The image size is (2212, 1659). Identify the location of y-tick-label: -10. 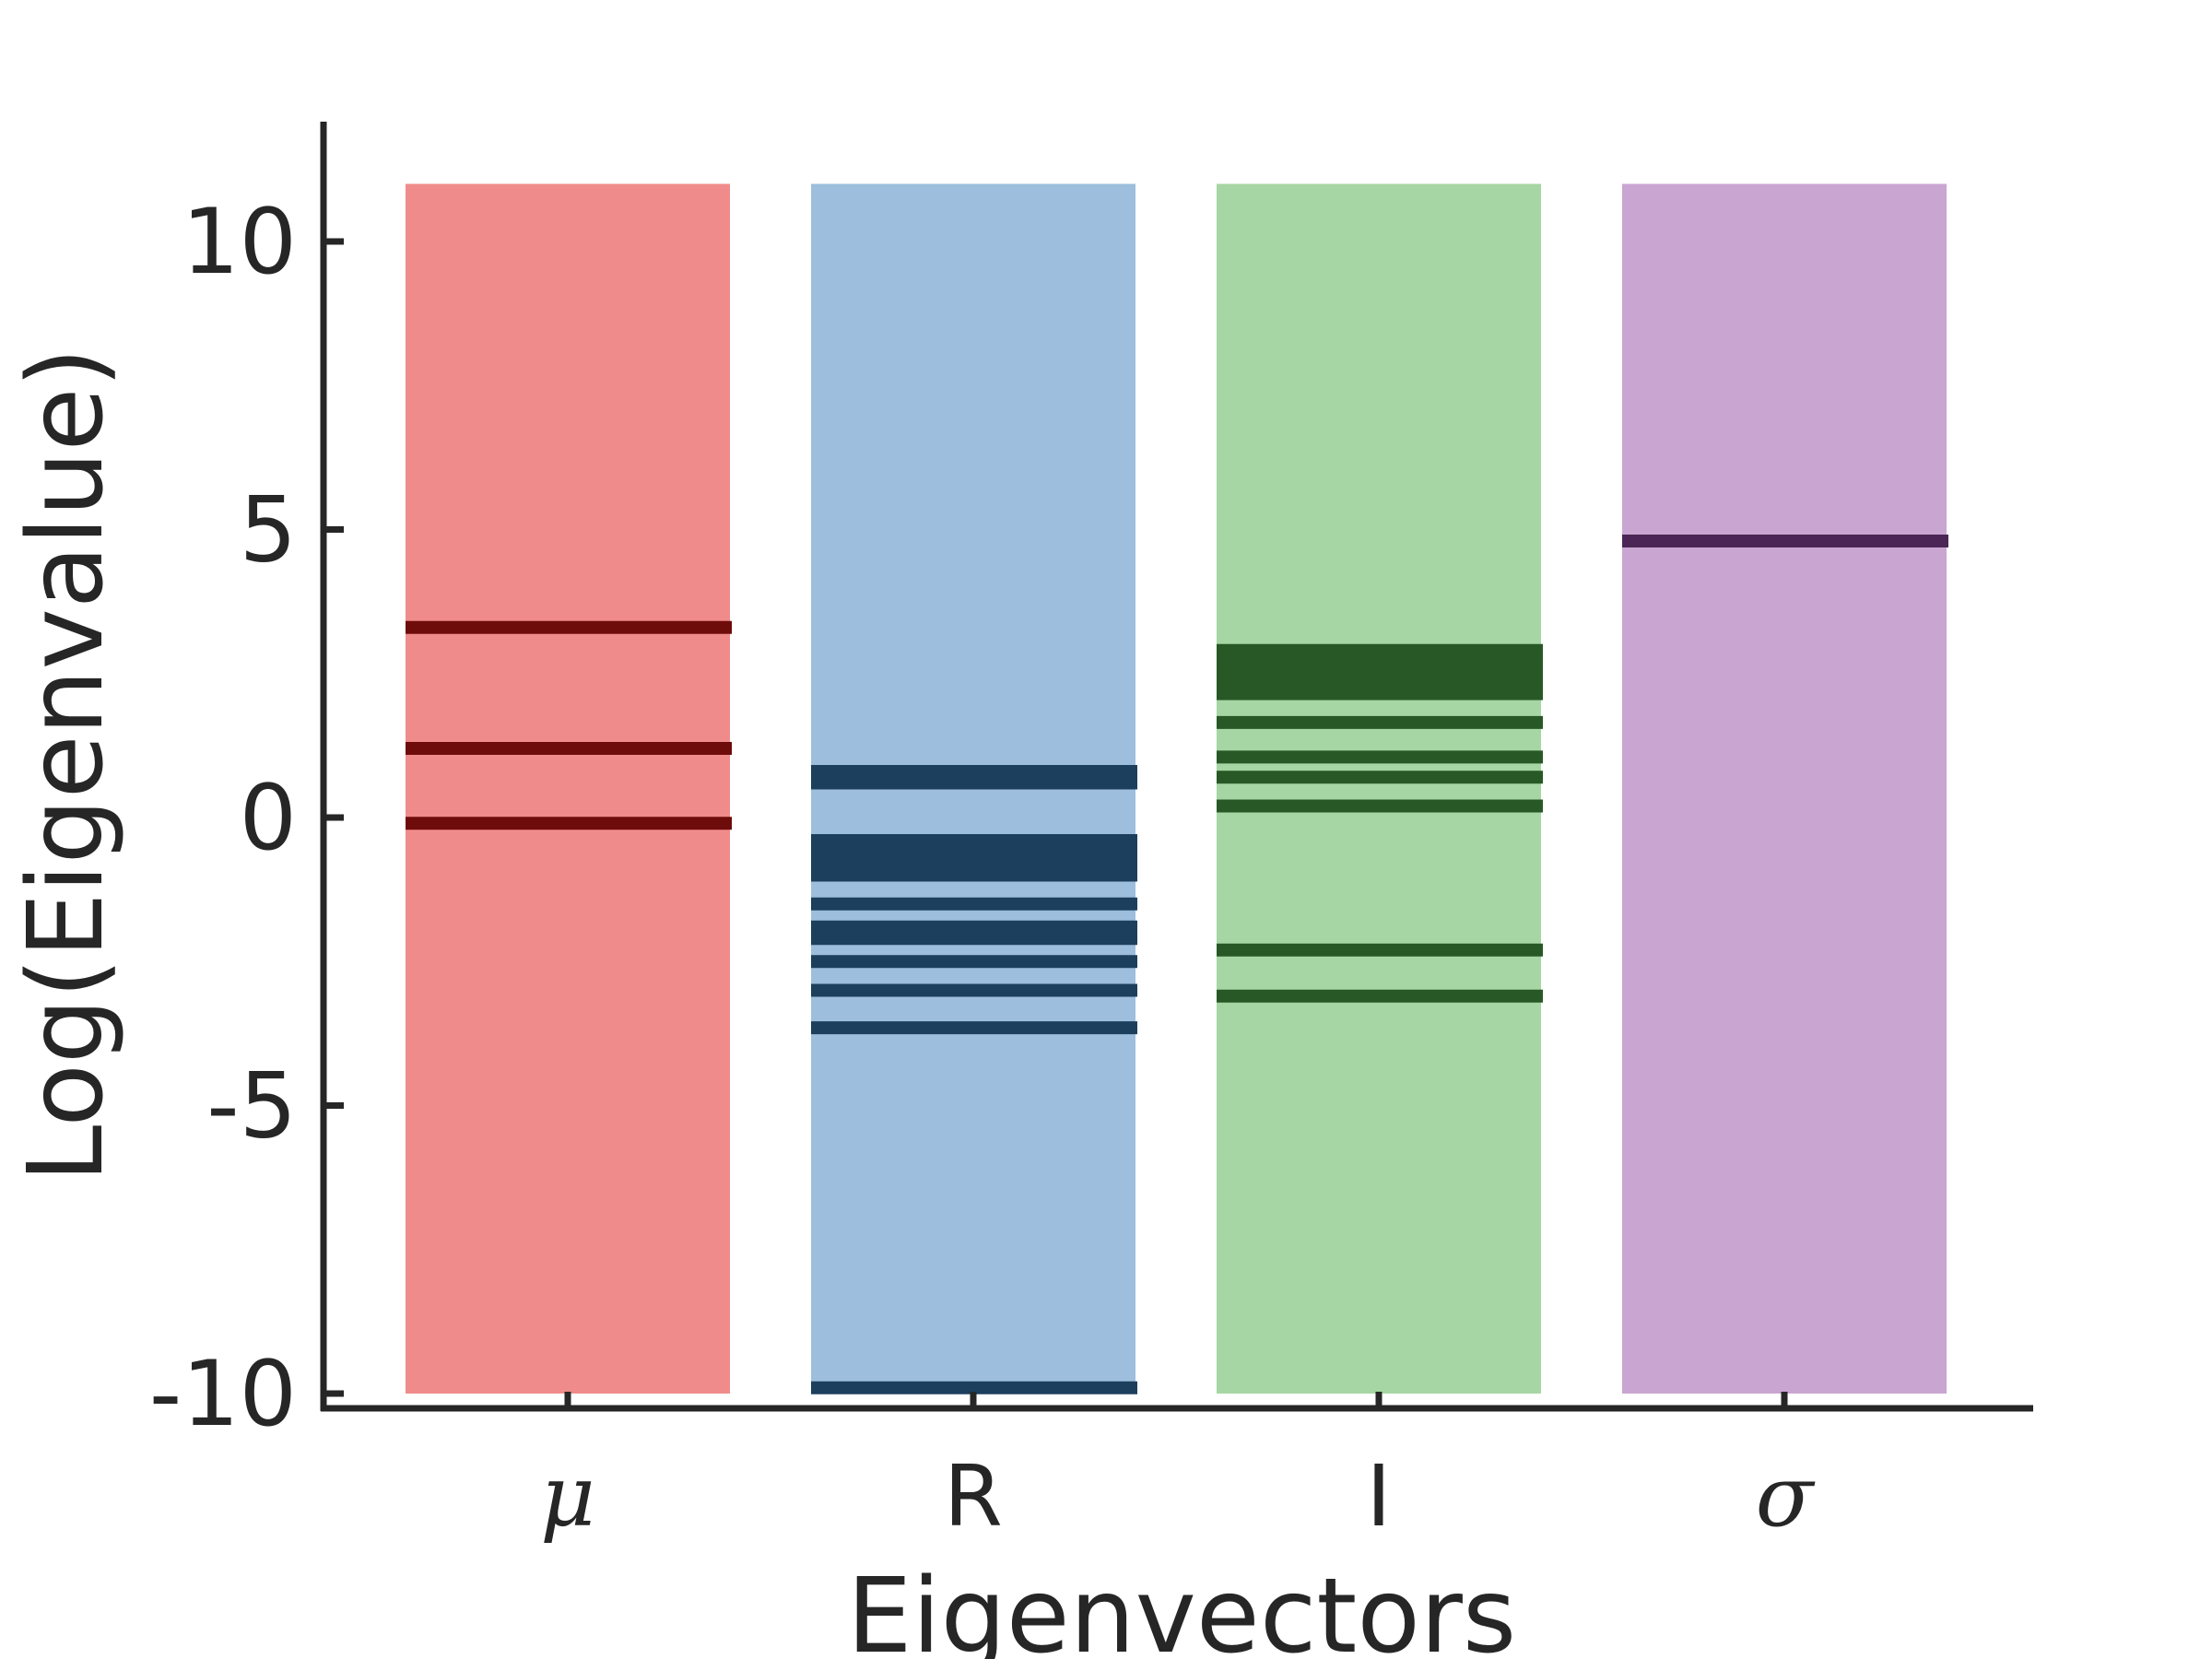
(223, 1394).